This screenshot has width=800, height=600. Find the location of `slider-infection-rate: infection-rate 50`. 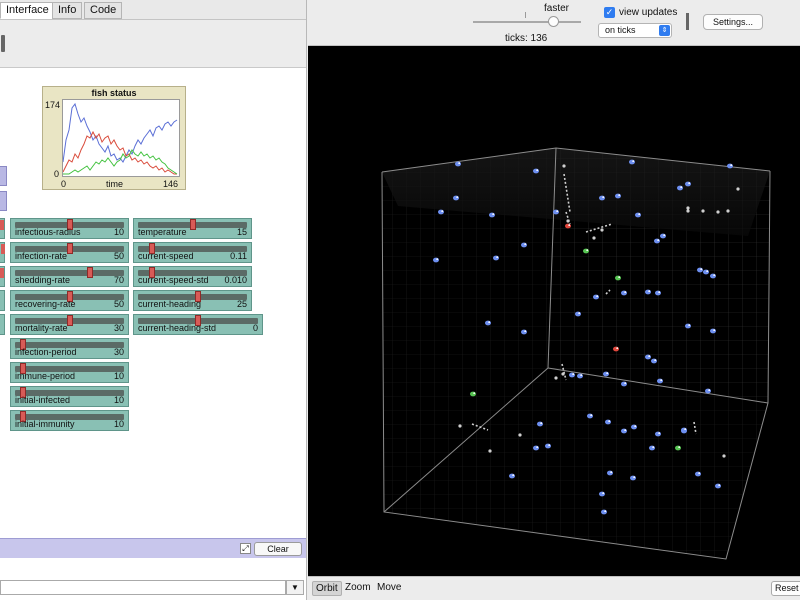

slider-infection-rate: infection-rate 50 is located at coordinates (69, 252).